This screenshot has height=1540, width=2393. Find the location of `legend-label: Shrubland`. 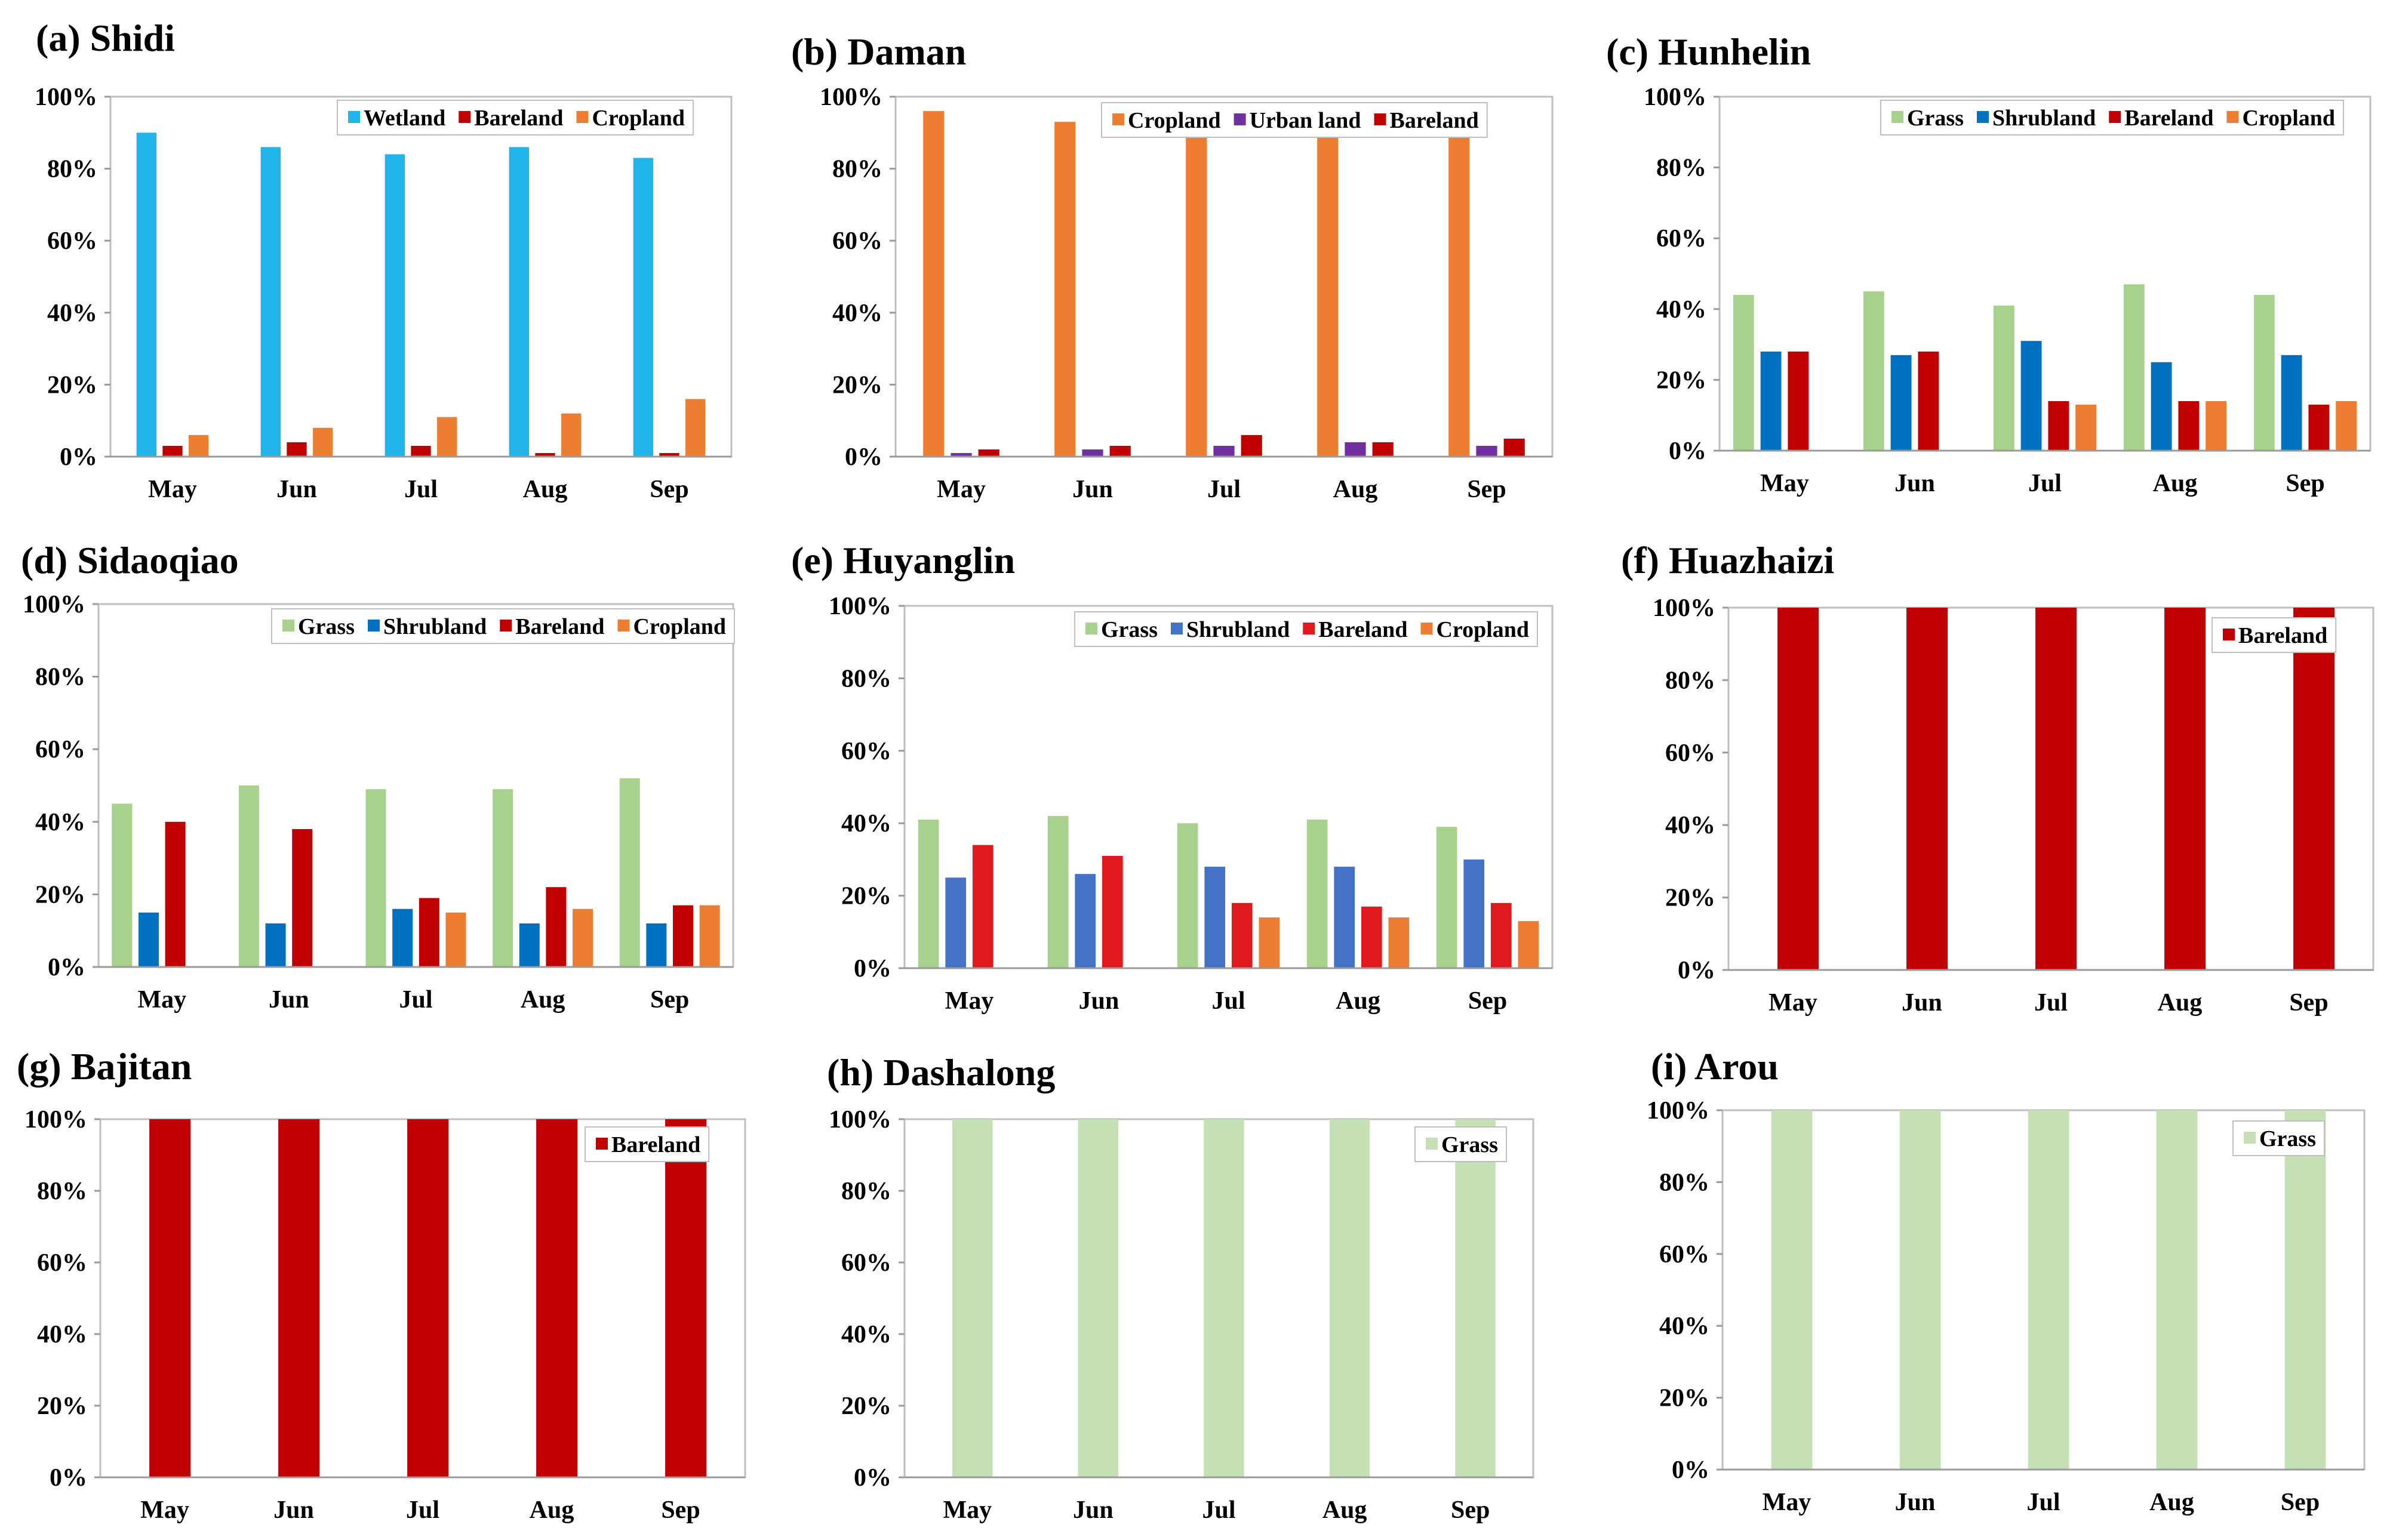

legend-label: Shrubland is located at coordinates (435, 626).